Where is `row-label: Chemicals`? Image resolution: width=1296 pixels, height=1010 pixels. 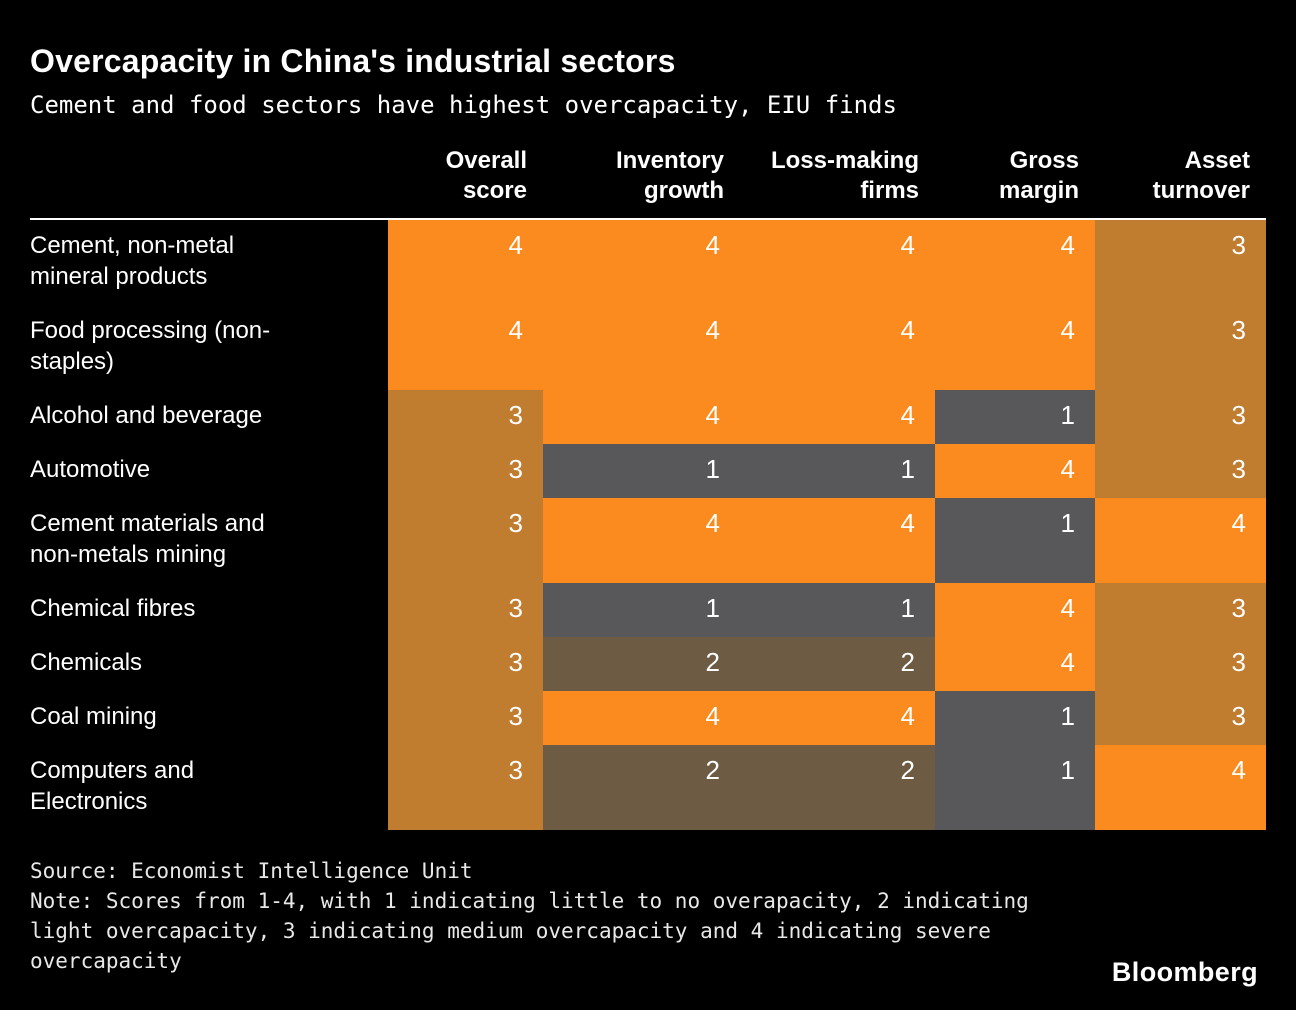
row-label: Chemicals is located at coordinates (86, 662).